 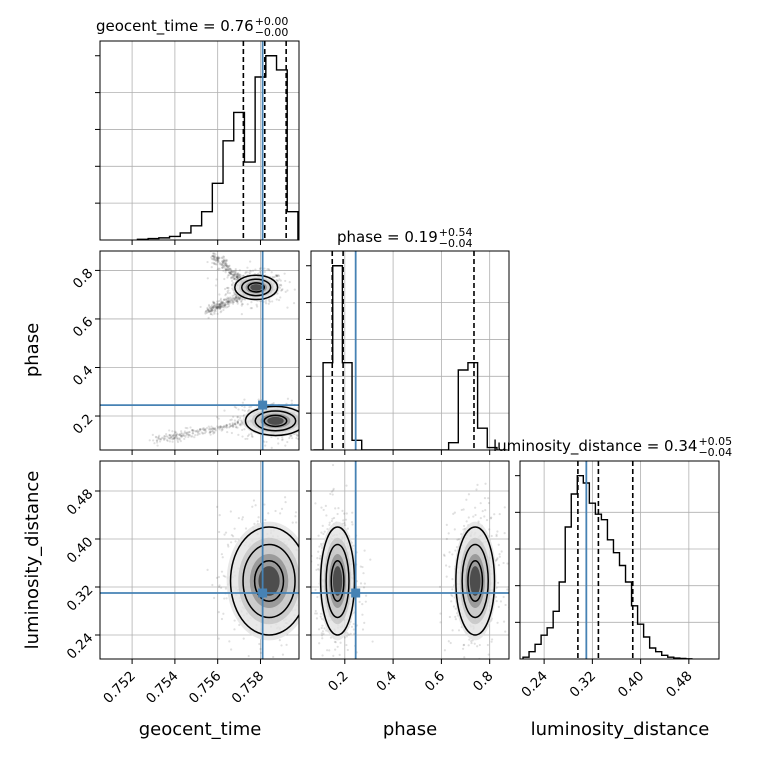 I want to click on title-lower-error: −0.04, so click(x=715, y=452).